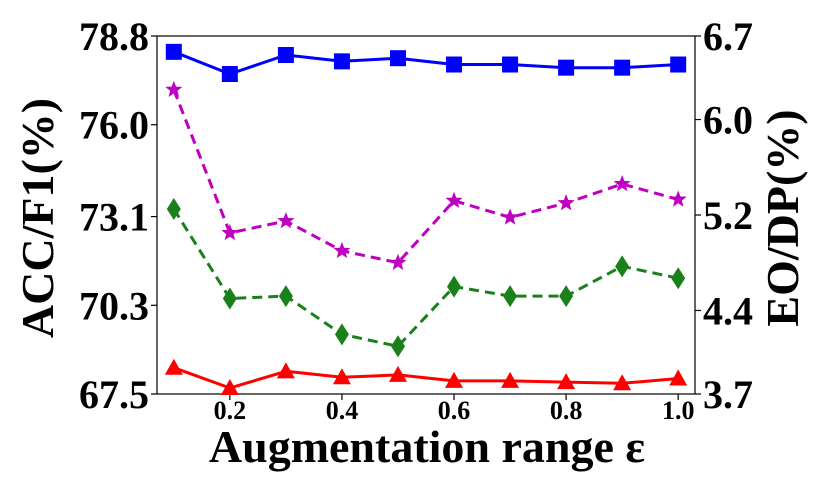 The height and width of the screenshot is (493, 830). Describe the element at coordinates (342, 410) in the screenshot. I see `x-tick-label: 0.4` at that location.